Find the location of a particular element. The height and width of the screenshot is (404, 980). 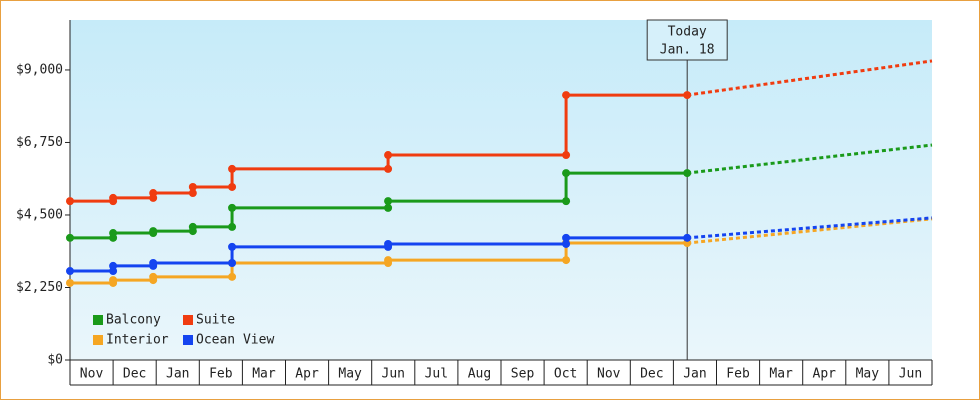

y-tick-label: $2,250 is located at coordinates (39, 287).